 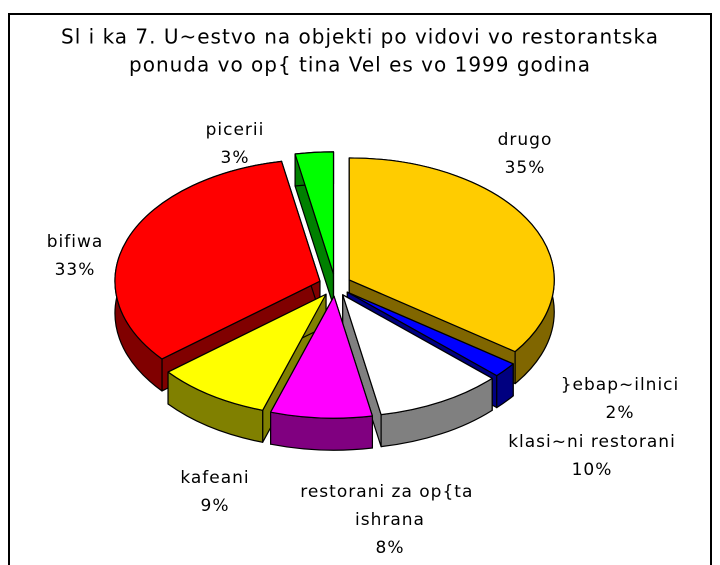 What do you see at coordinates (360, 65) in the screenshot?
I see `chart-title: ponuda vo op{ tina Vel es vo 1999 godina` at bounding box center [360, 65].